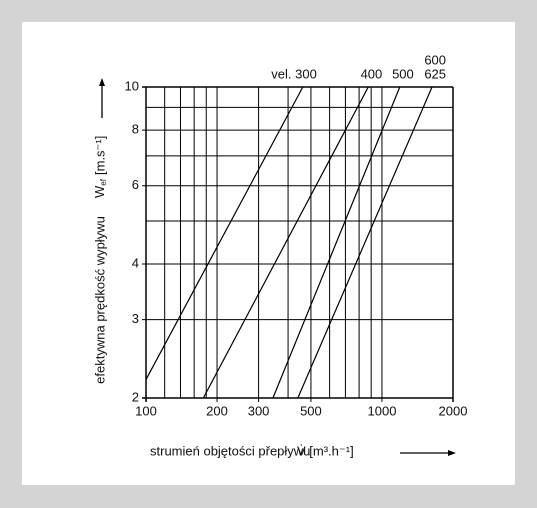  What do you see at coordinates (132, 85) in the screenshot?
I see `y-tick-label: 10` at bounding box center [132, 85].